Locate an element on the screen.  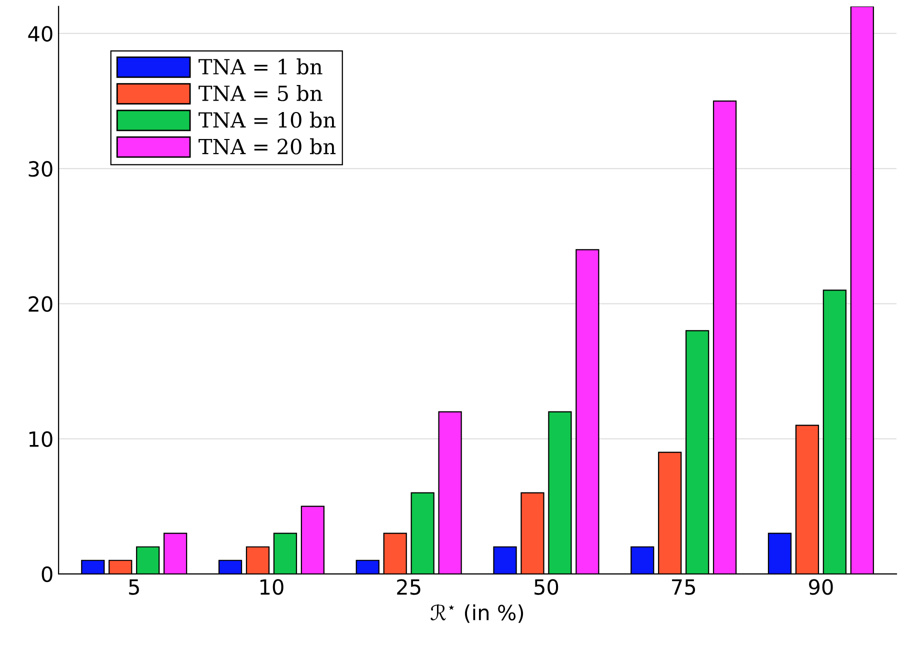
x-tick-label: 5 is located at coordinates (134, 587).